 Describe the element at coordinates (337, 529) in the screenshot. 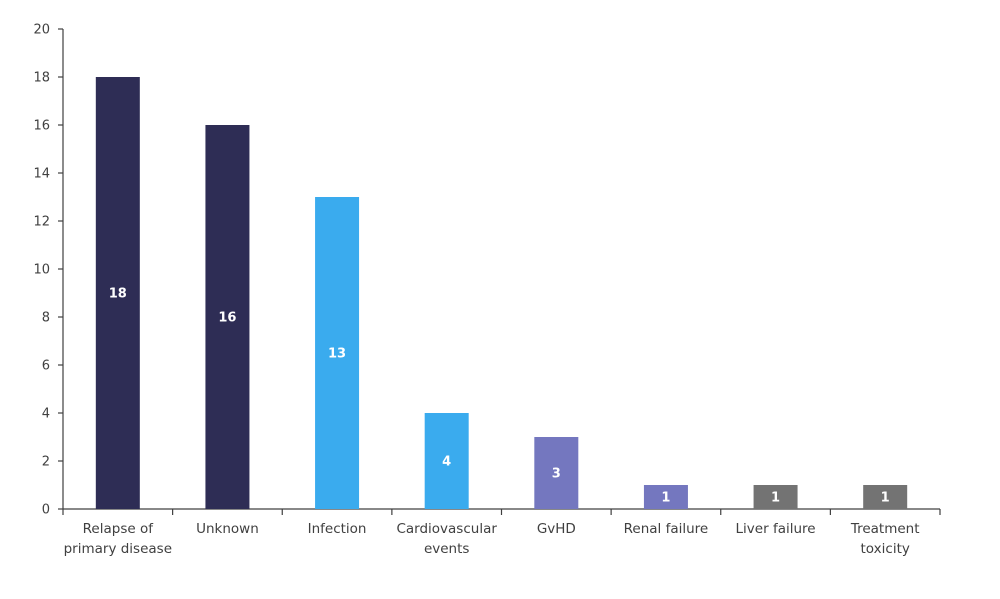

I see `x-category-label: Infection` at that location.